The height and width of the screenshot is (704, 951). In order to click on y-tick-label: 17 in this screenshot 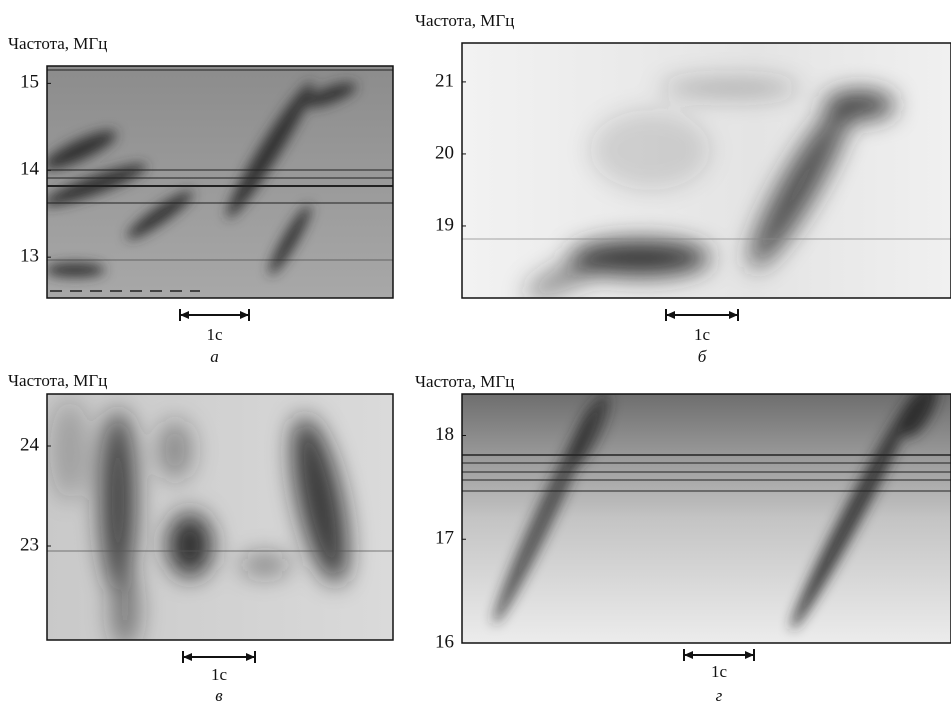, I will do `click(444, 538)`.